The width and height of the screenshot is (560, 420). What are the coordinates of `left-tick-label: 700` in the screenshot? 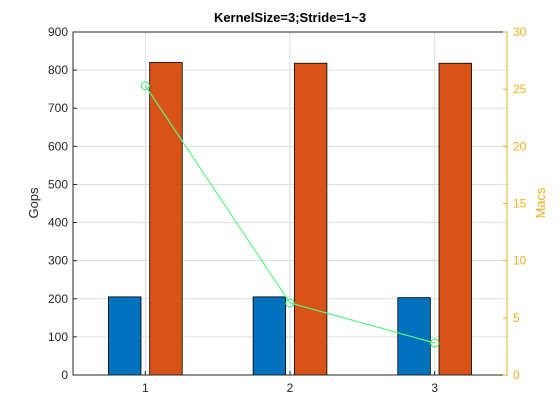 It's located at (58, 108).